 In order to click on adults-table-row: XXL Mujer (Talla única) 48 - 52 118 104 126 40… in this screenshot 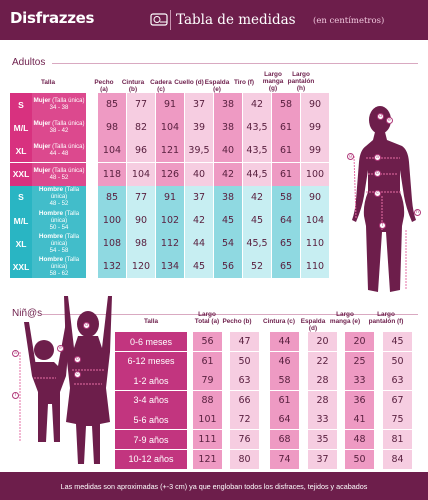, I will do `click(174, 174)`.